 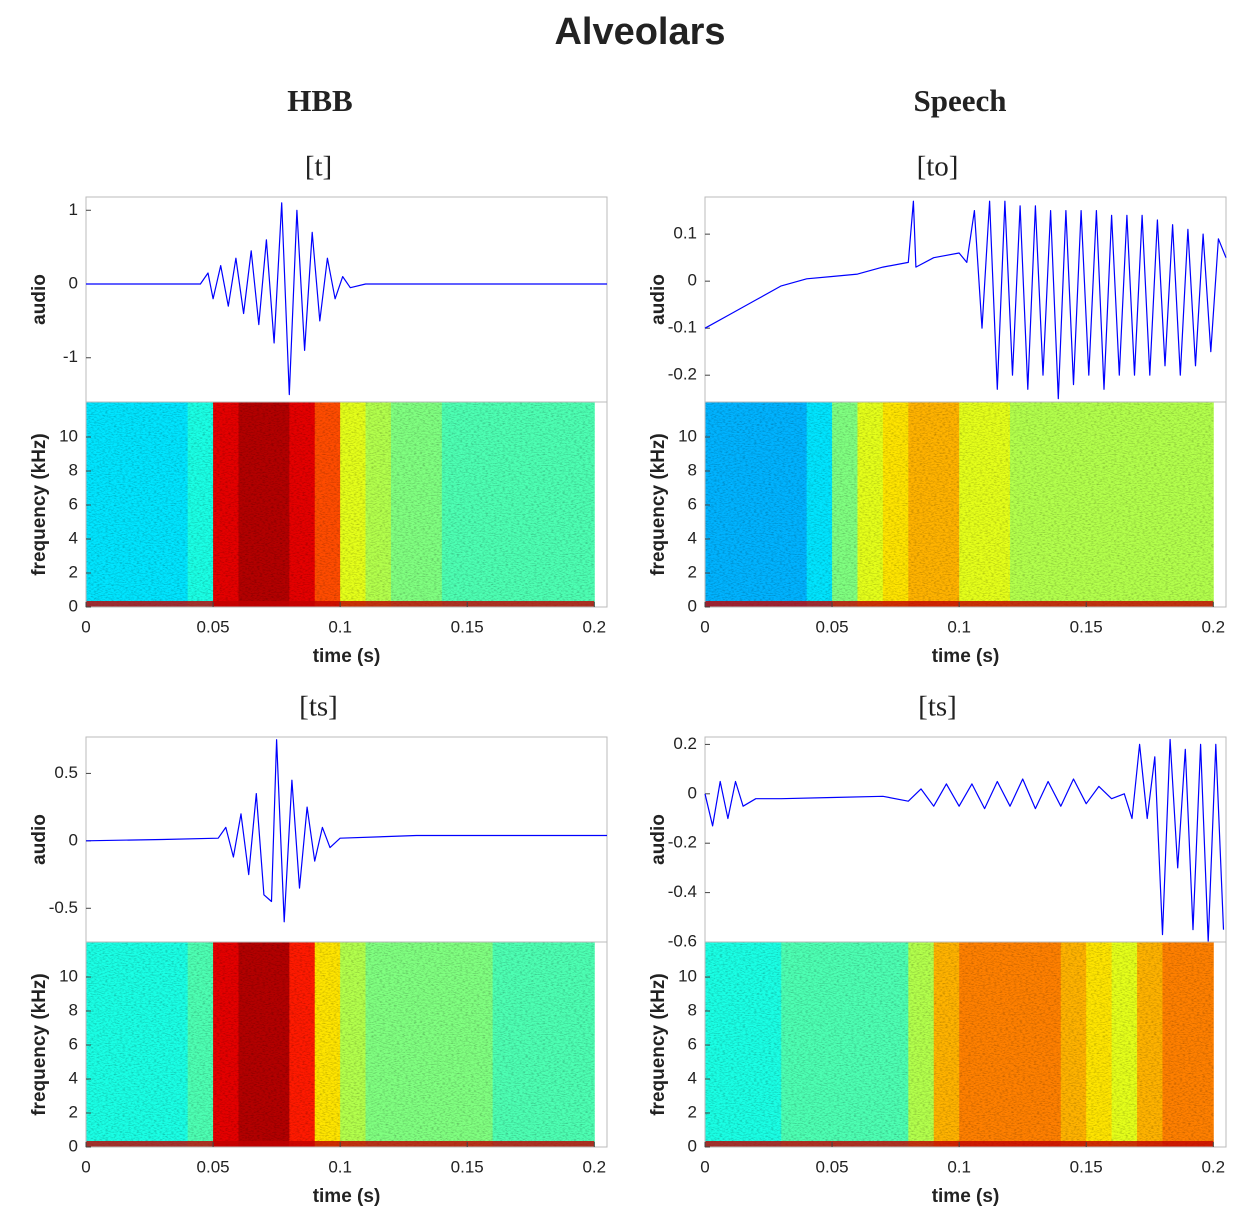 I want to click on y-tick-label: -0.5, so click(x=63, y=907).